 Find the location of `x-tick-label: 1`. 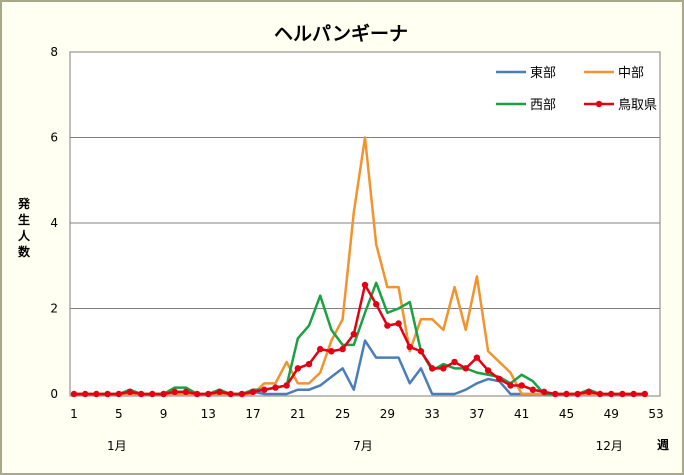

x-tick-label: 1 is located at coordinates (74, 414).